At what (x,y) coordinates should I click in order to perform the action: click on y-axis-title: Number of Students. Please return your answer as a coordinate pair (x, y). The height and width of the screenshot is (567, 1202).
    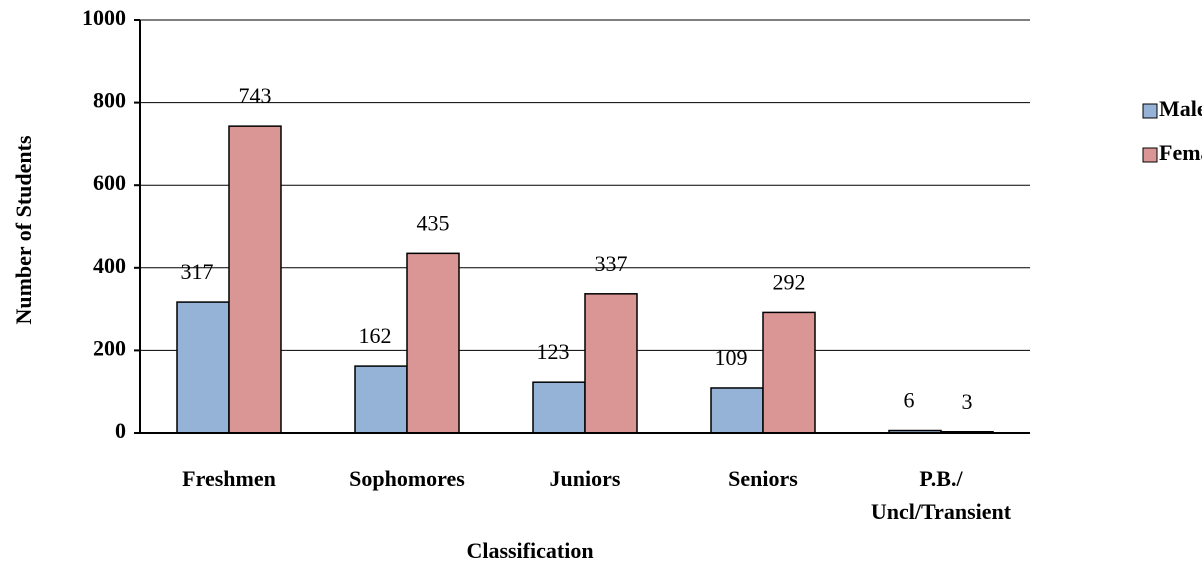
    Looking at the image, I should click on (23, 230).